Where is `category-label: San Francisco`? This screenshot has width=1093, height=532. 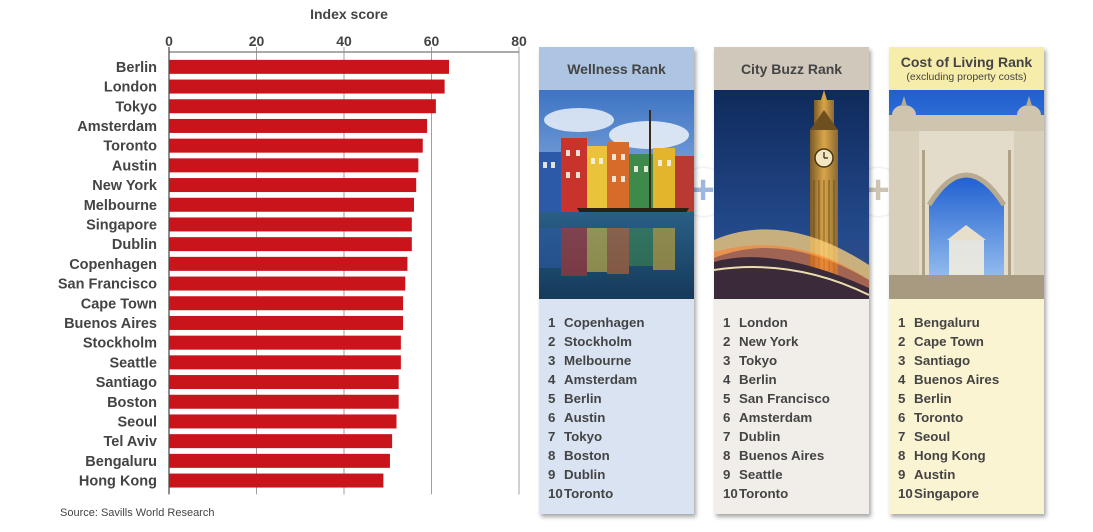
category-label: San Francisco is located at coordinates (107, 285).